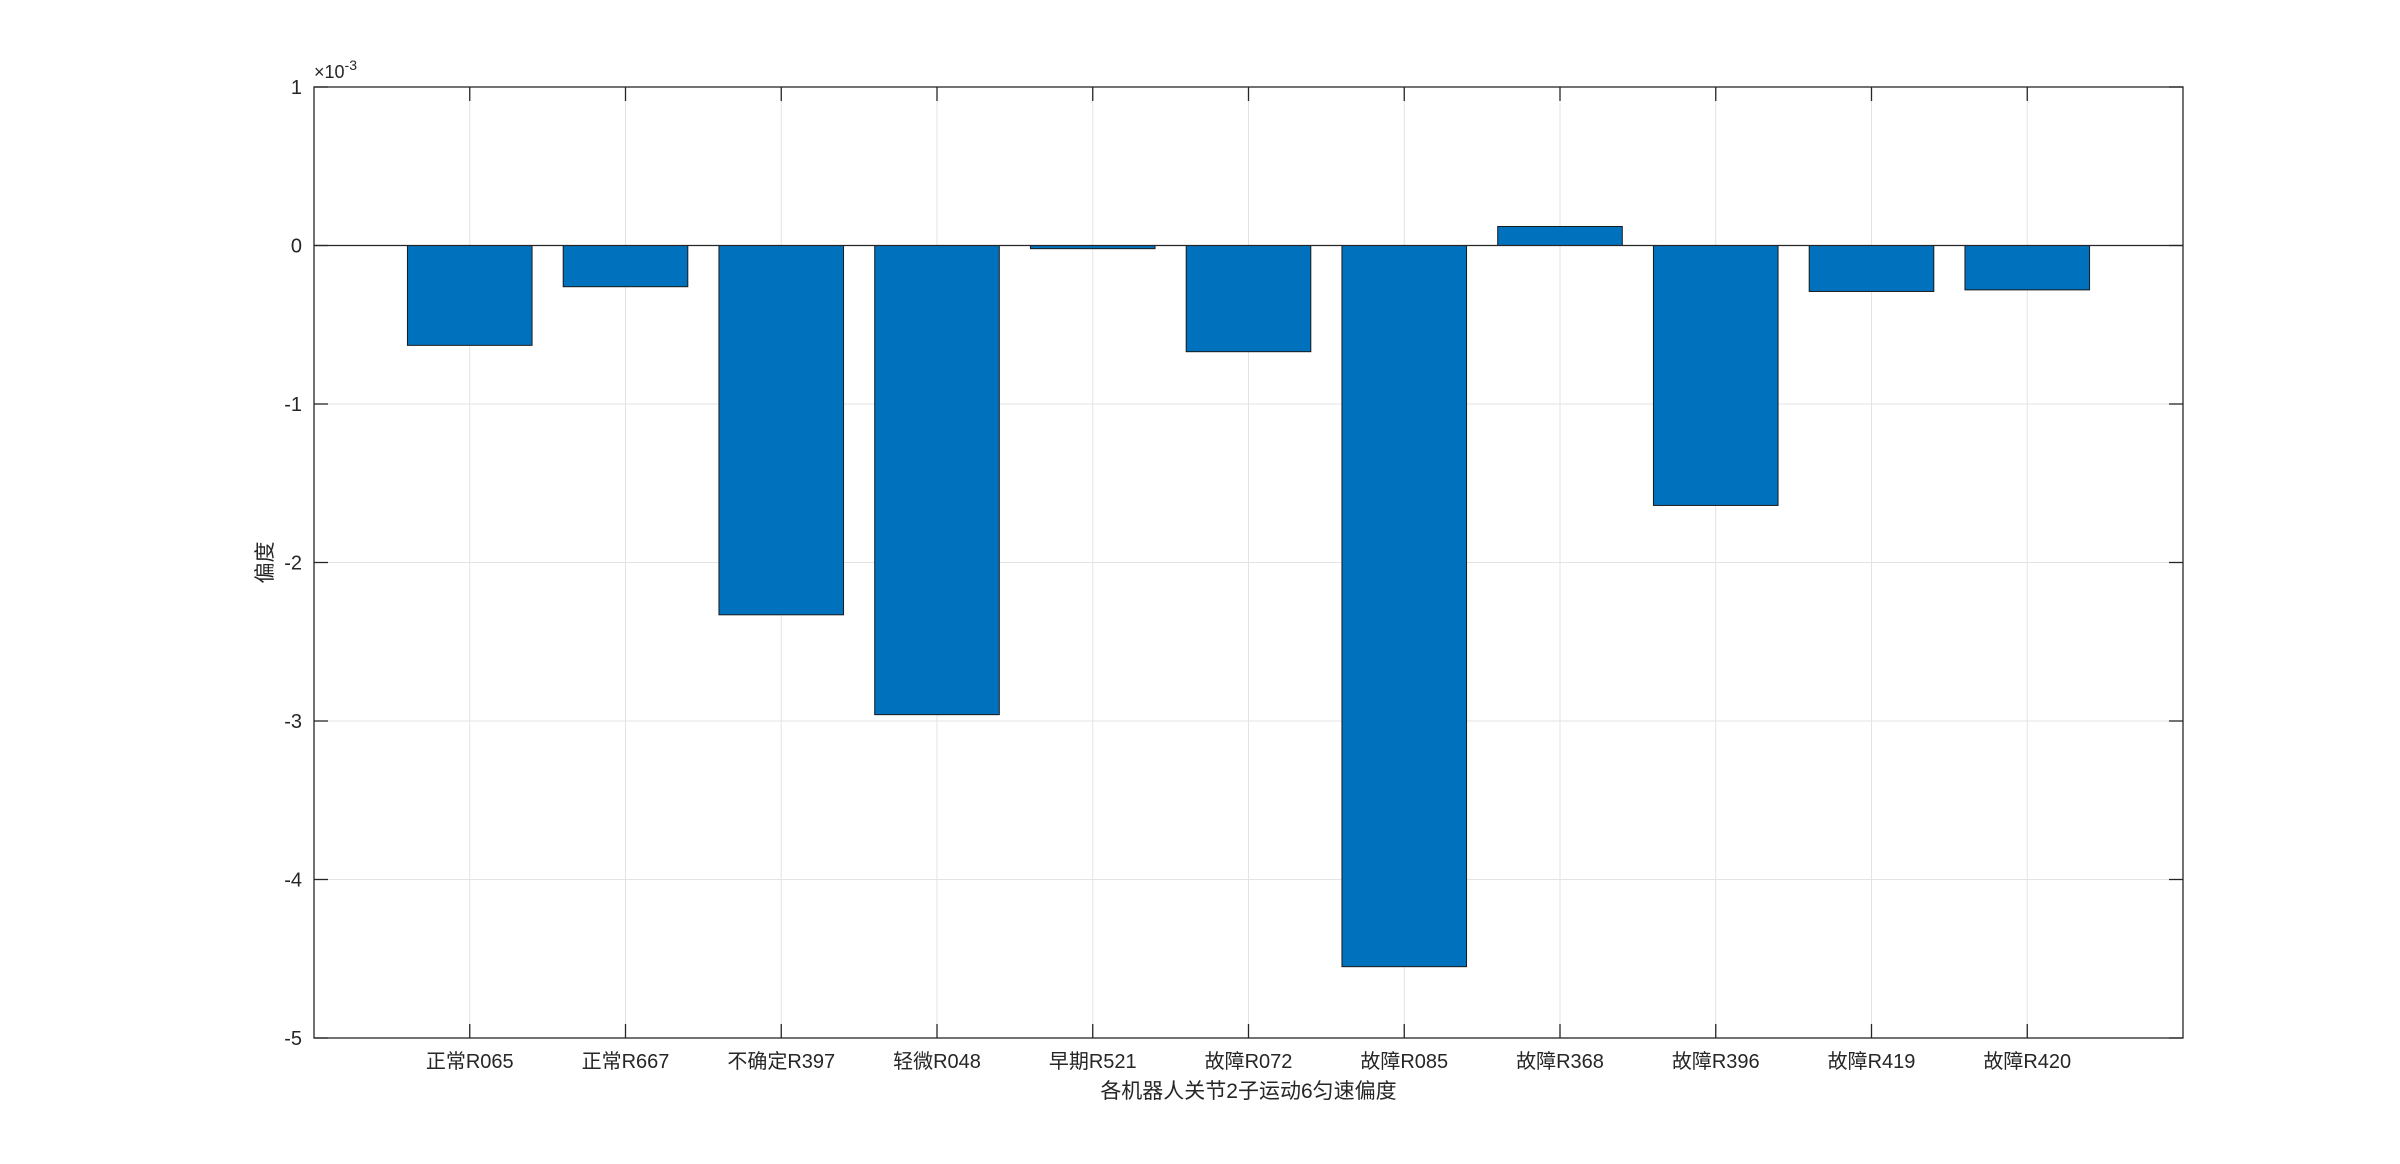  What do you see at coordinates (1715, 375) in the screenshot?
I see `bar-故障R396` at bounding box center [1715, 375].